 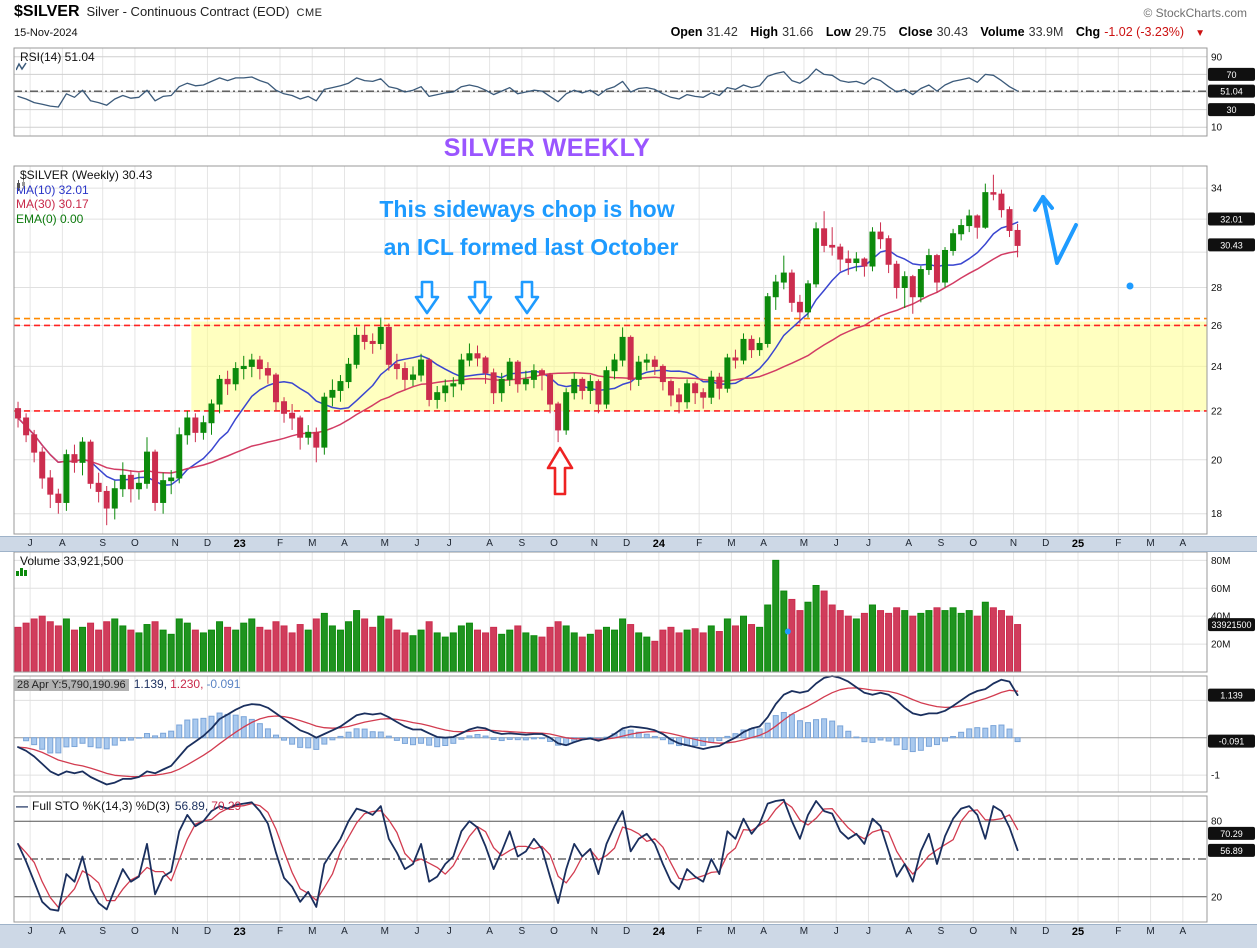 What do you see at coordinates (547, 148) in the screenshot?
I see `annotation-silver-weekly: SILVER WEEKLY` at bounding box center [547, 148].